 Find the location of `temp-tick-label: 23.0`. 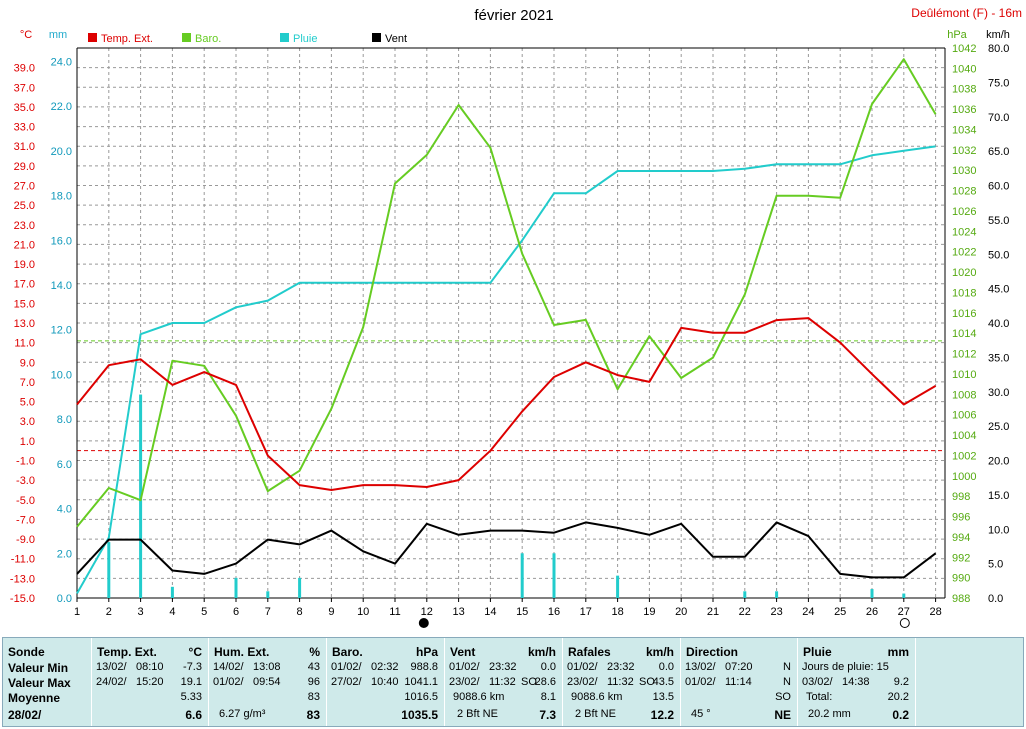

temp-tick-label: 23.0 is located at coordinates (24, 226).